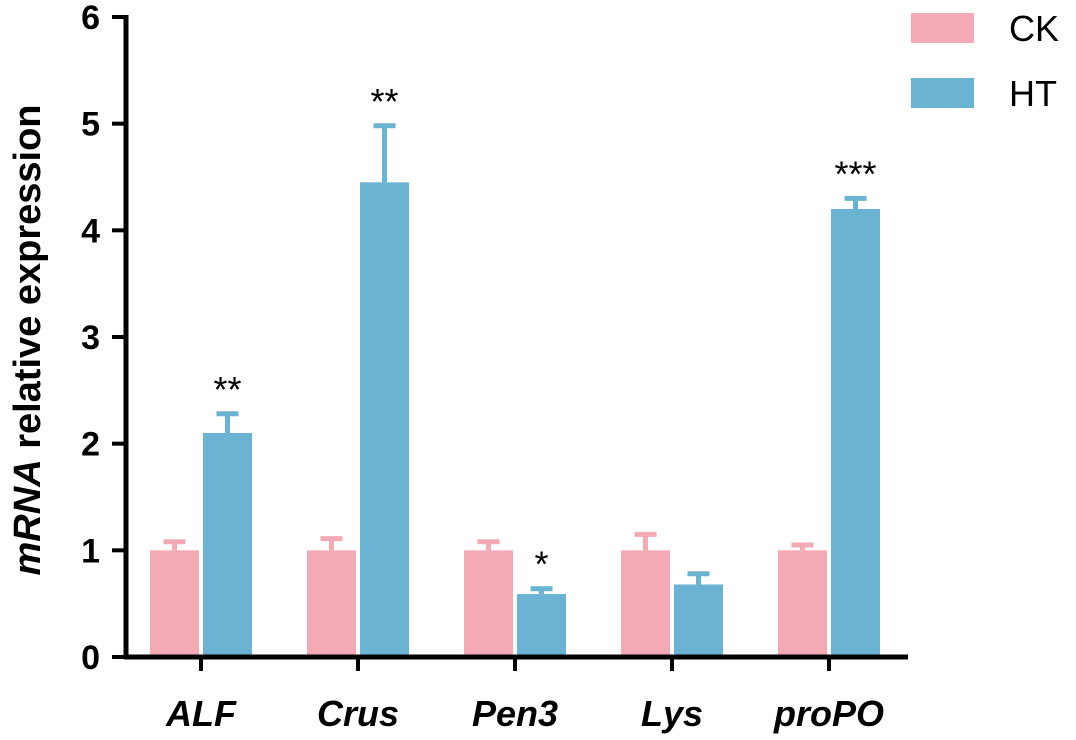 This screenshot has height=740, width=1076. What do you see at coordinates (541, 625) in the screenshot?
I see `bar-ht-pen3` at bounding box center [541, 625].